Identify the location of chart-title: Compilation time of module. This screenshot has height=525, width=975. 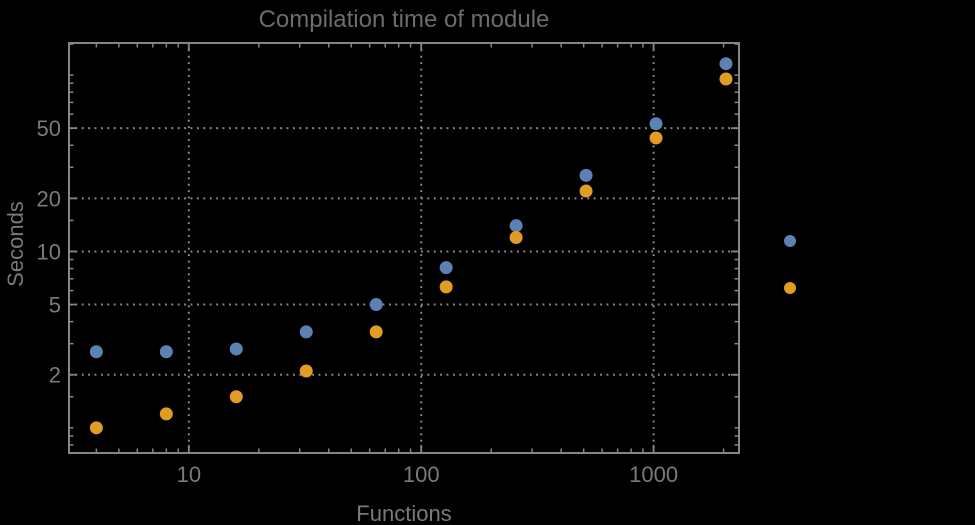
(404, 19).